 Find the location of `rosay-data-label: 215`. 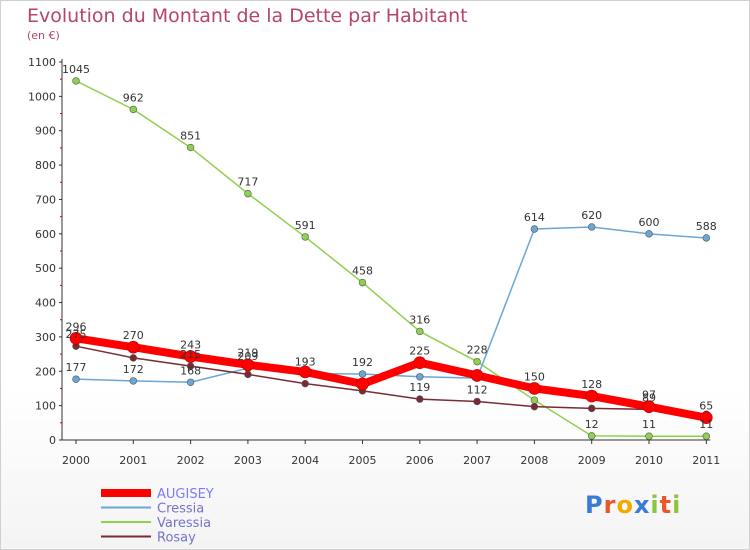

rosay-data-label: 215 is located at coordinates (190, 354).